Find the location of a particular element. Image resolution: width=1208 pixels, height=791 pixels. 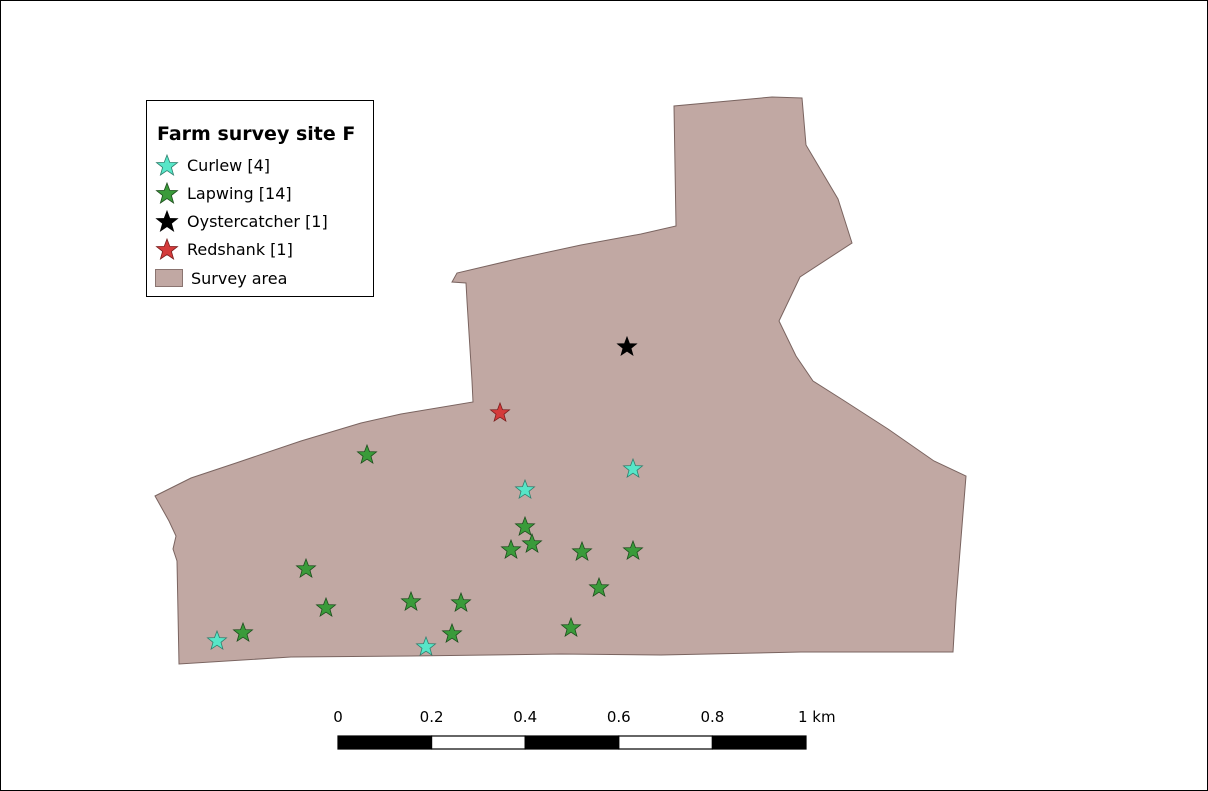

scale-label: 0.4 is located at coordinates (525, 717).